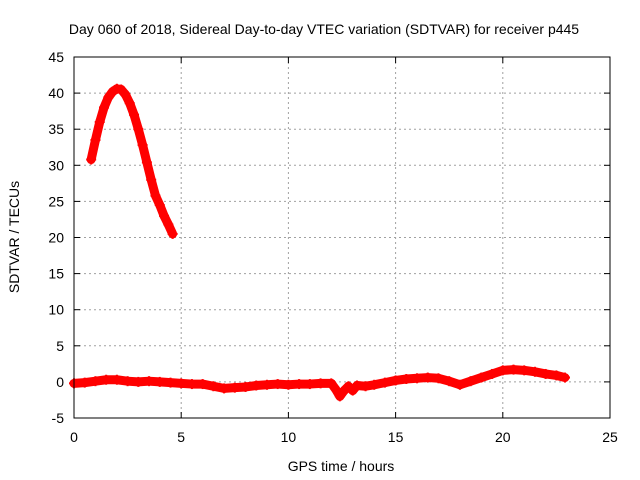 This screenshot has height=480, width=640. Describe the element at coordinates (341, 466) in the screenshot. I see `x-axis-label: GPS time / hours` at that location.